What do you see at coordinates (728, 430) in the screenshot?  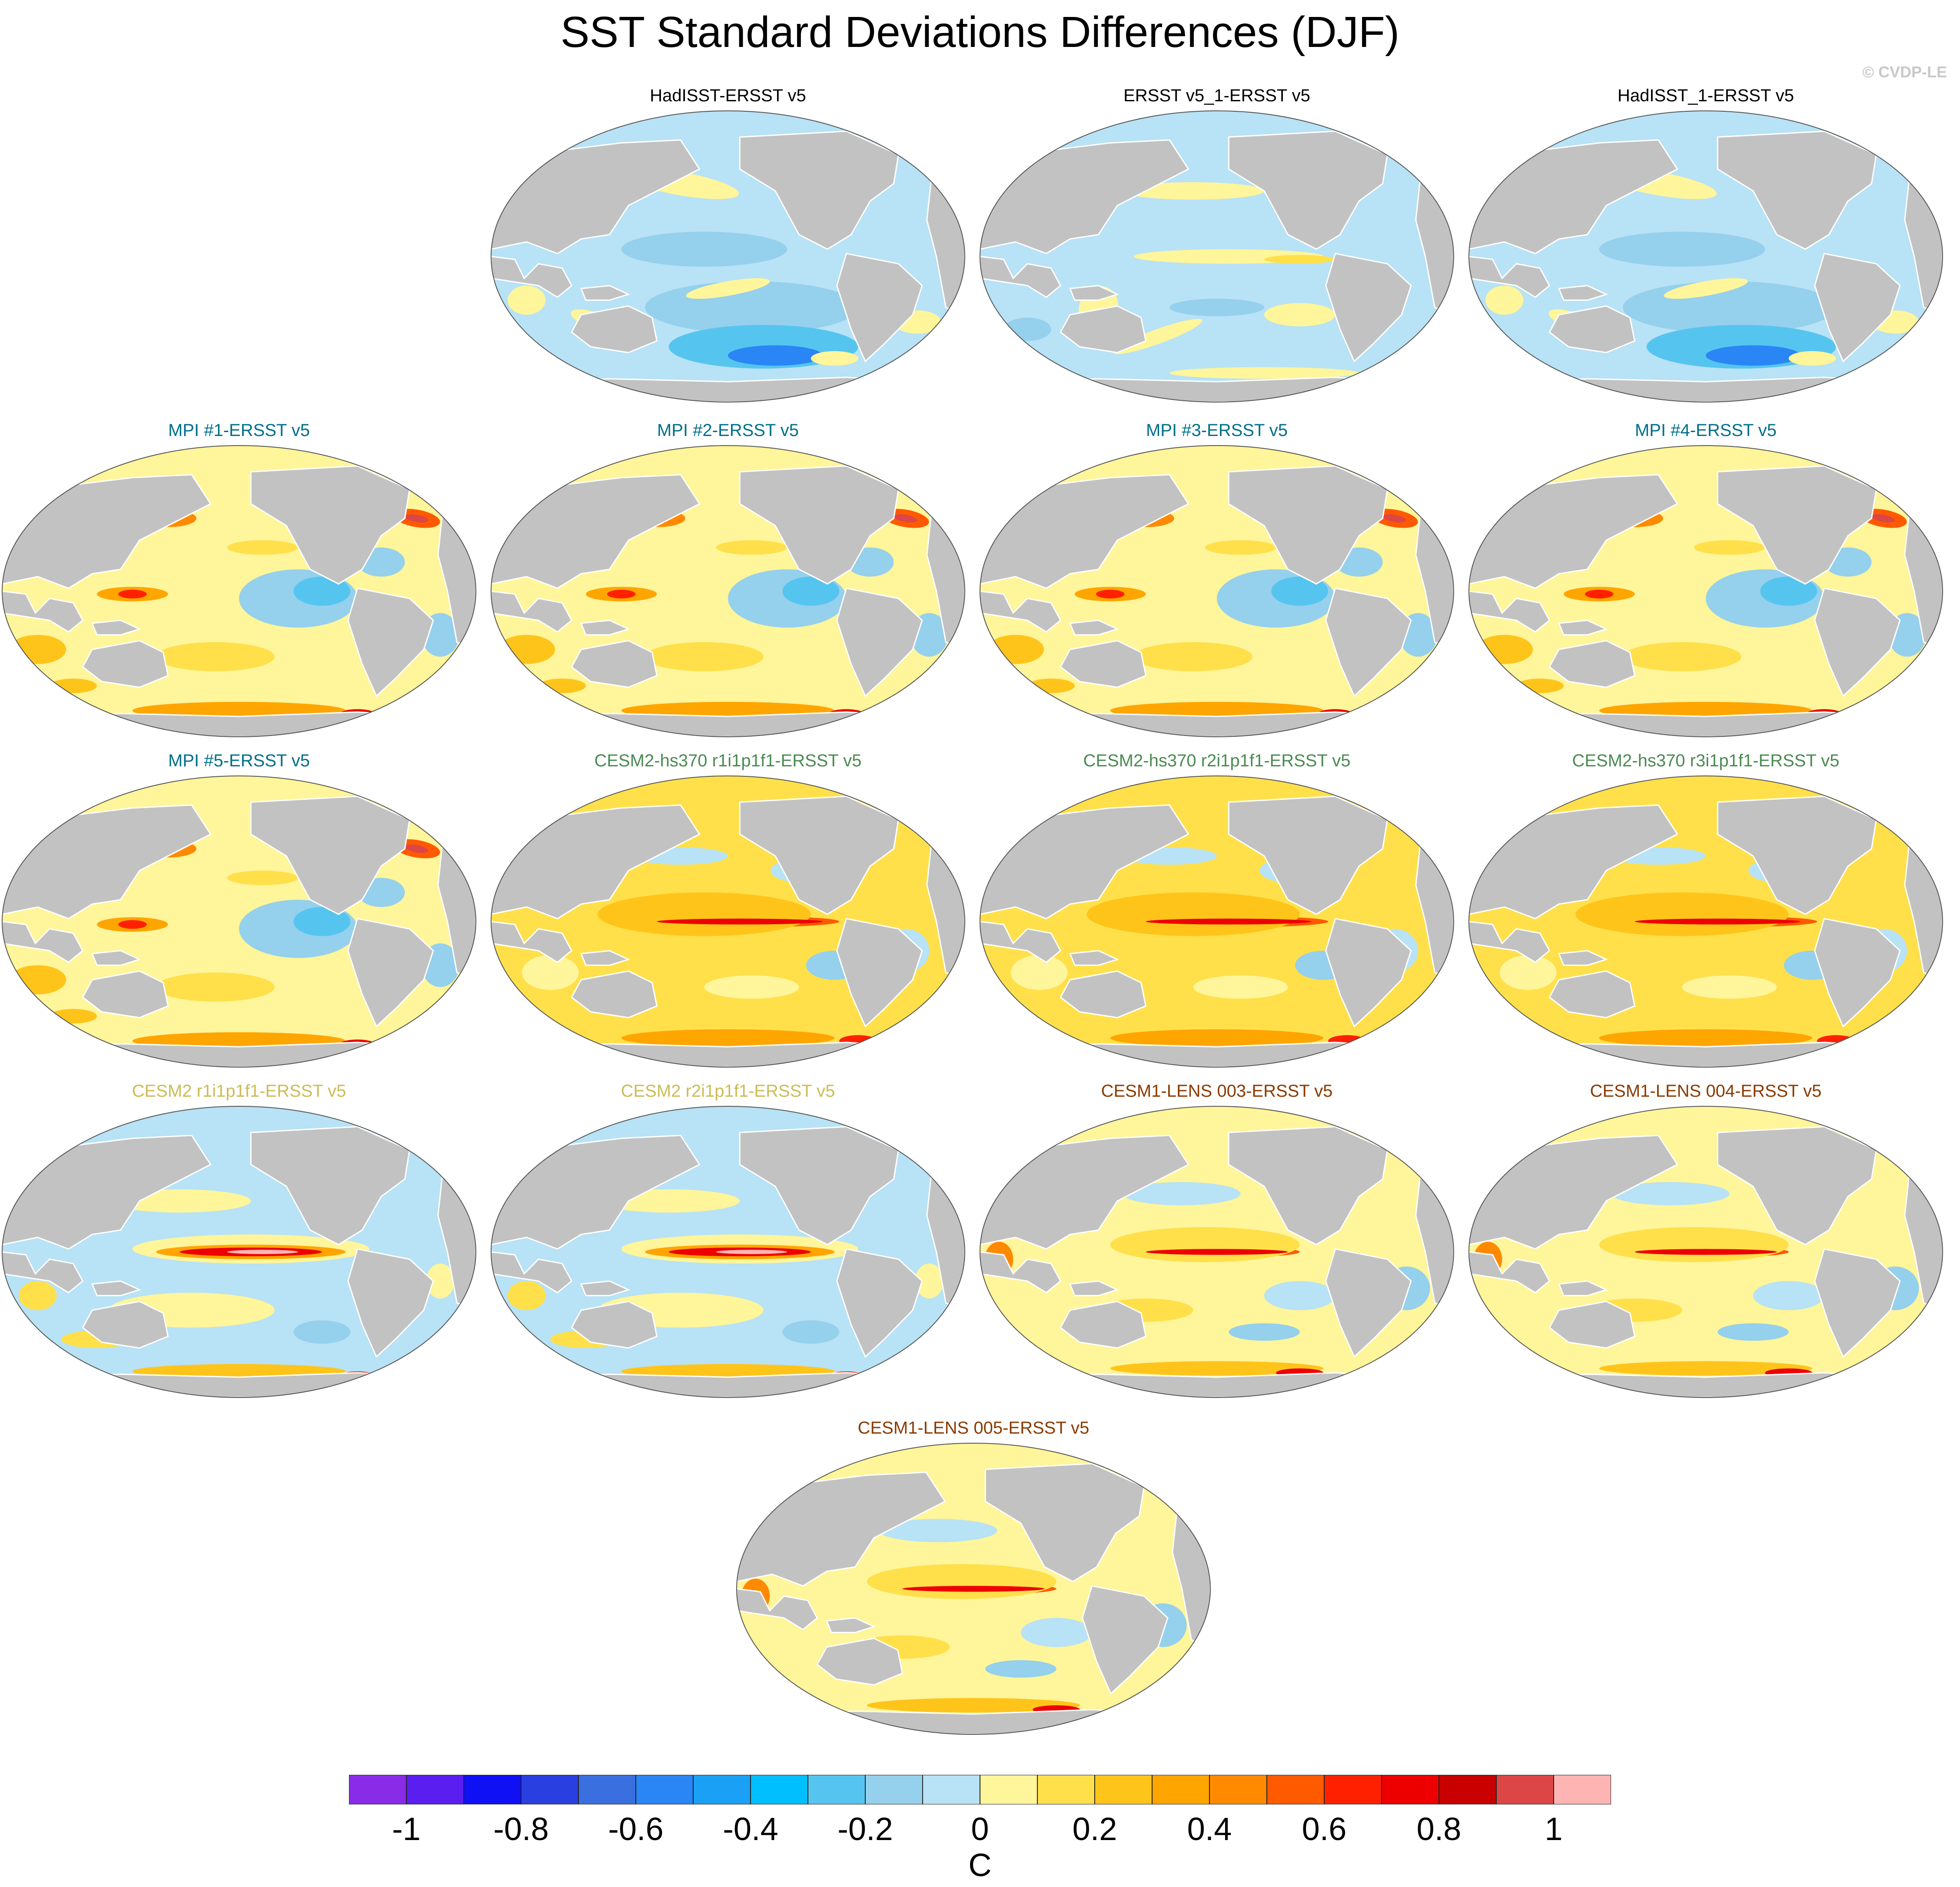 I see `panel-title: MPI #2-ERSST v5` at bounding box center [728, 430].